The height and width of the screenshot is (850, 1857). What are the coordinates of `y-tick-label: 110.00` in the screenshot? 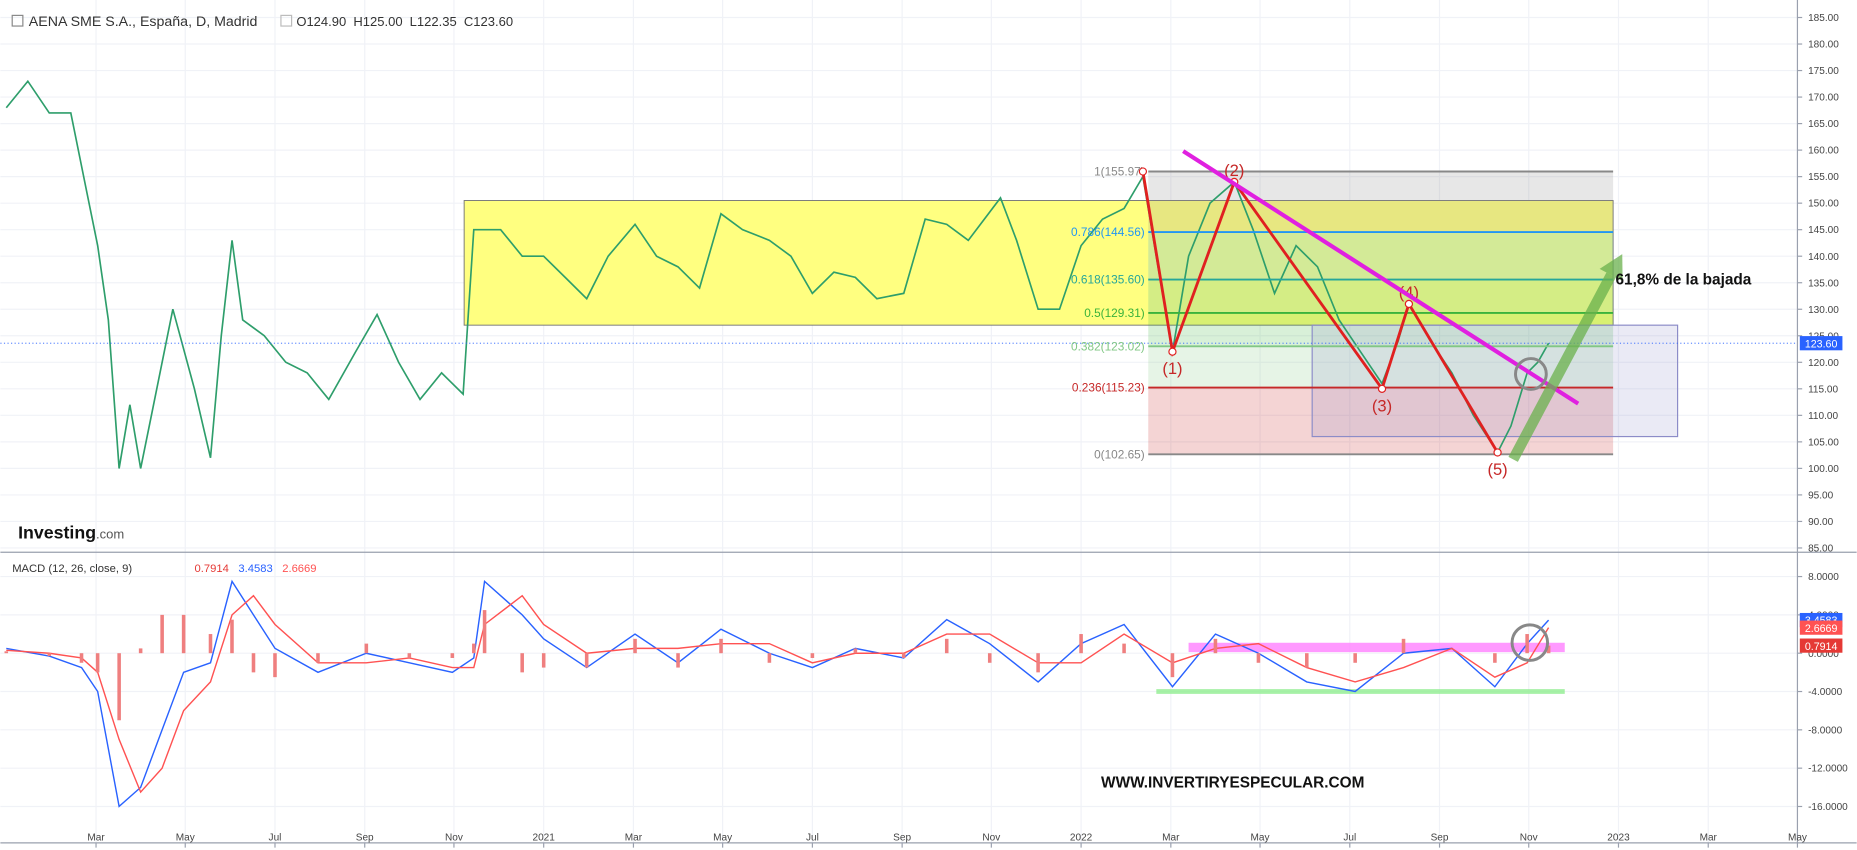 It's located at (1823, 416).